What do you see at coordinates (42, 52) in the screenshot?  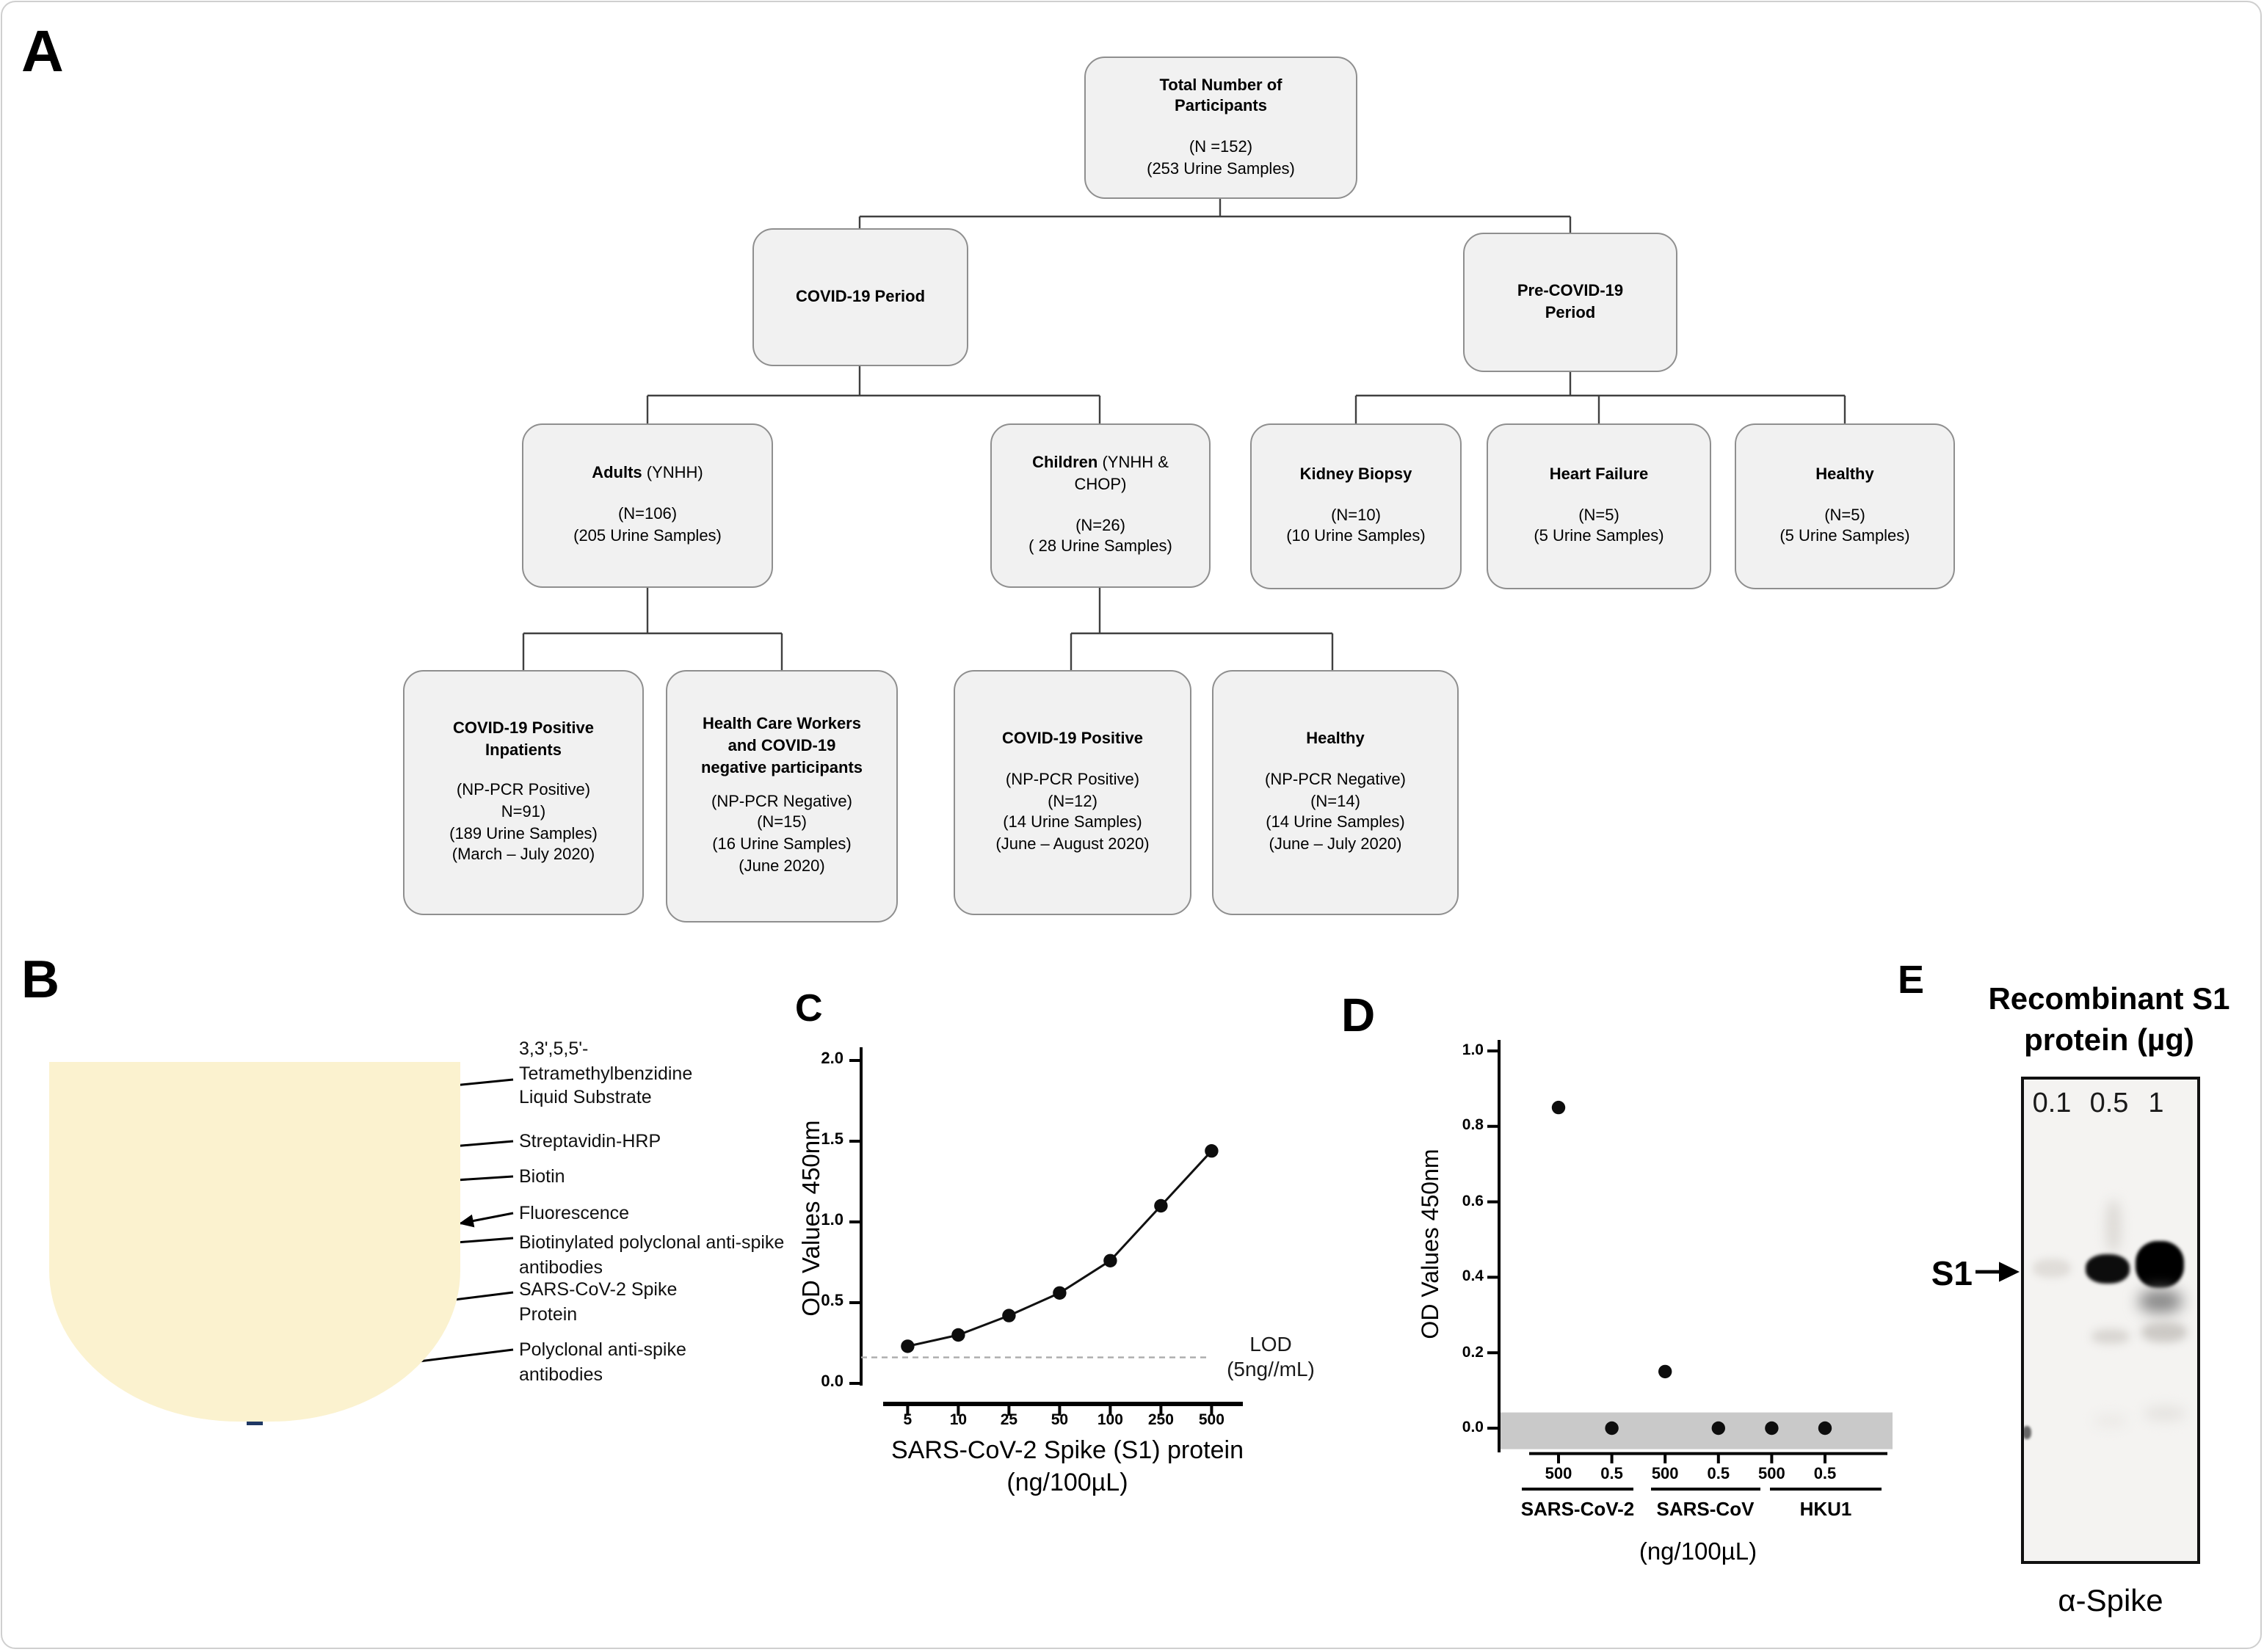 I see `panel-label-a: A` at bounding box center [42, 52].